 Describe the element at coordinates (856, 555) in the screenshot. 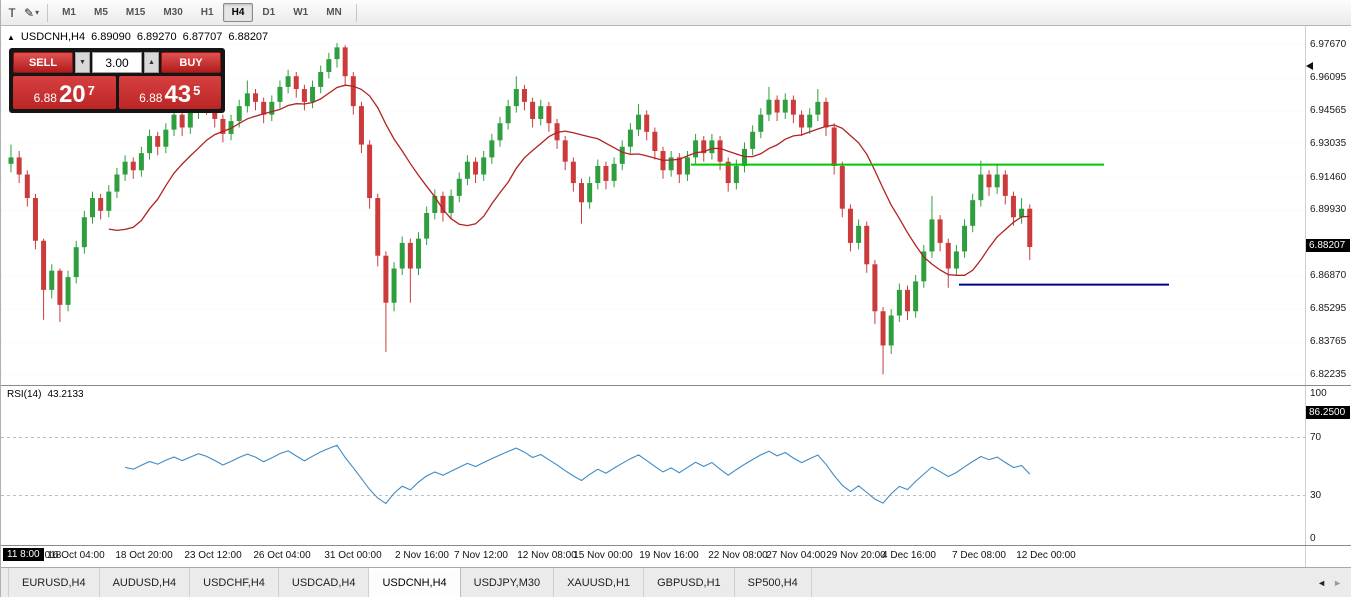

I see `time-axis-label: 29 Nov 20:00` at that location.